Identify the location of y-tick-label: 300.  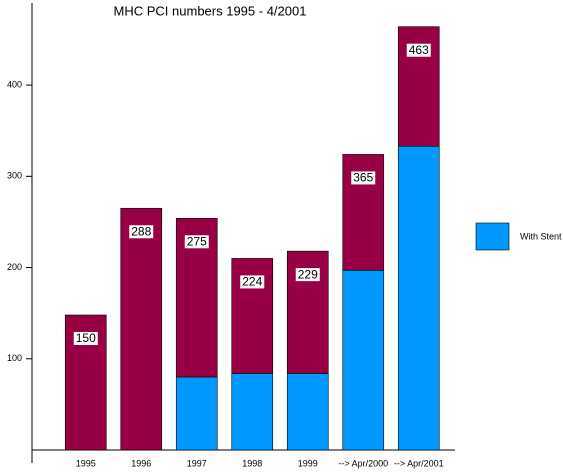
(14, 176).